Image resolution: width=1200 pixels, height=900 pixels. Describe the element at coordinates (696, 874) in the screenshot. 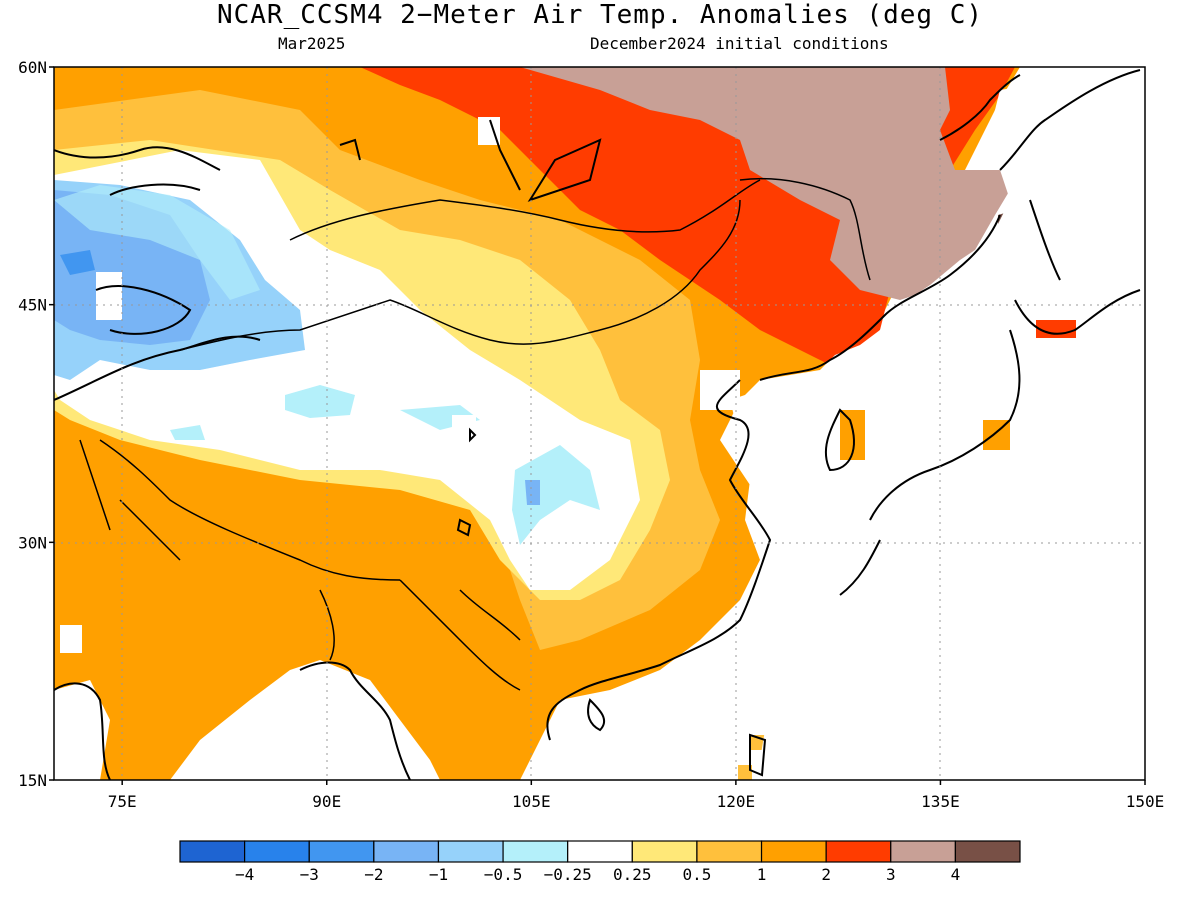

I see `colorbar-label: 0.5` at that location.